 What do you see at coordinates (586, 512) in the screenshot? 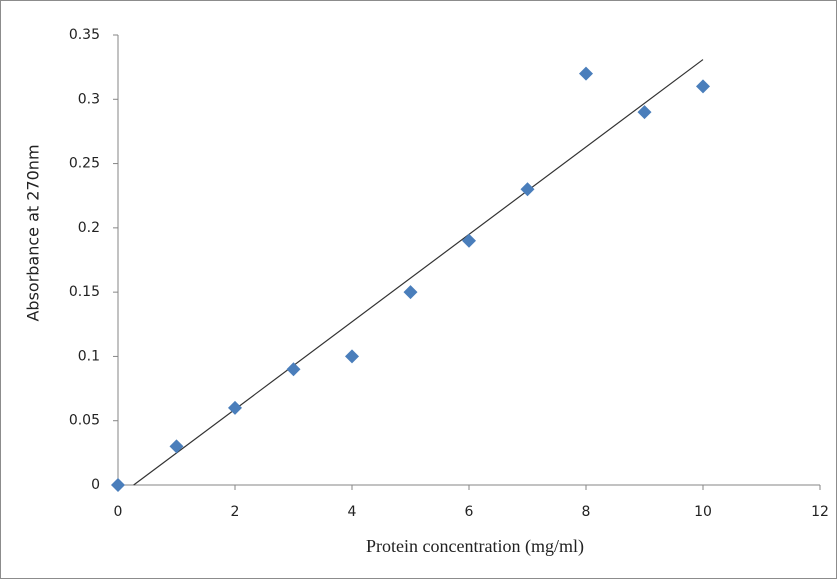
I see `x-tick-label: 8` at bounding box center [586, 512].